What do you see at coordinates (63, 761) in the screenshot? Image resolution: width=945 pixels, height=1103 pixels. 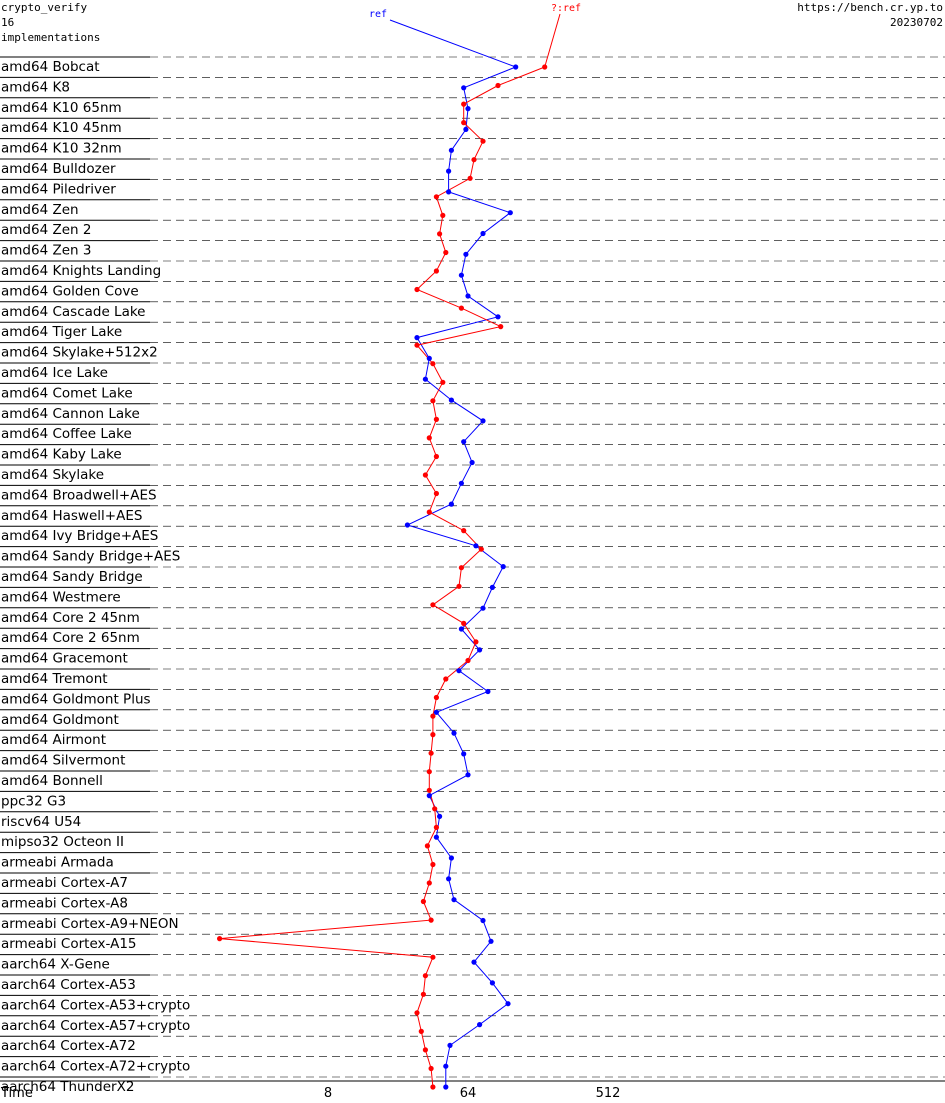 I see `row-label: amd64 Silvermont` at bounding box center [63, 761].